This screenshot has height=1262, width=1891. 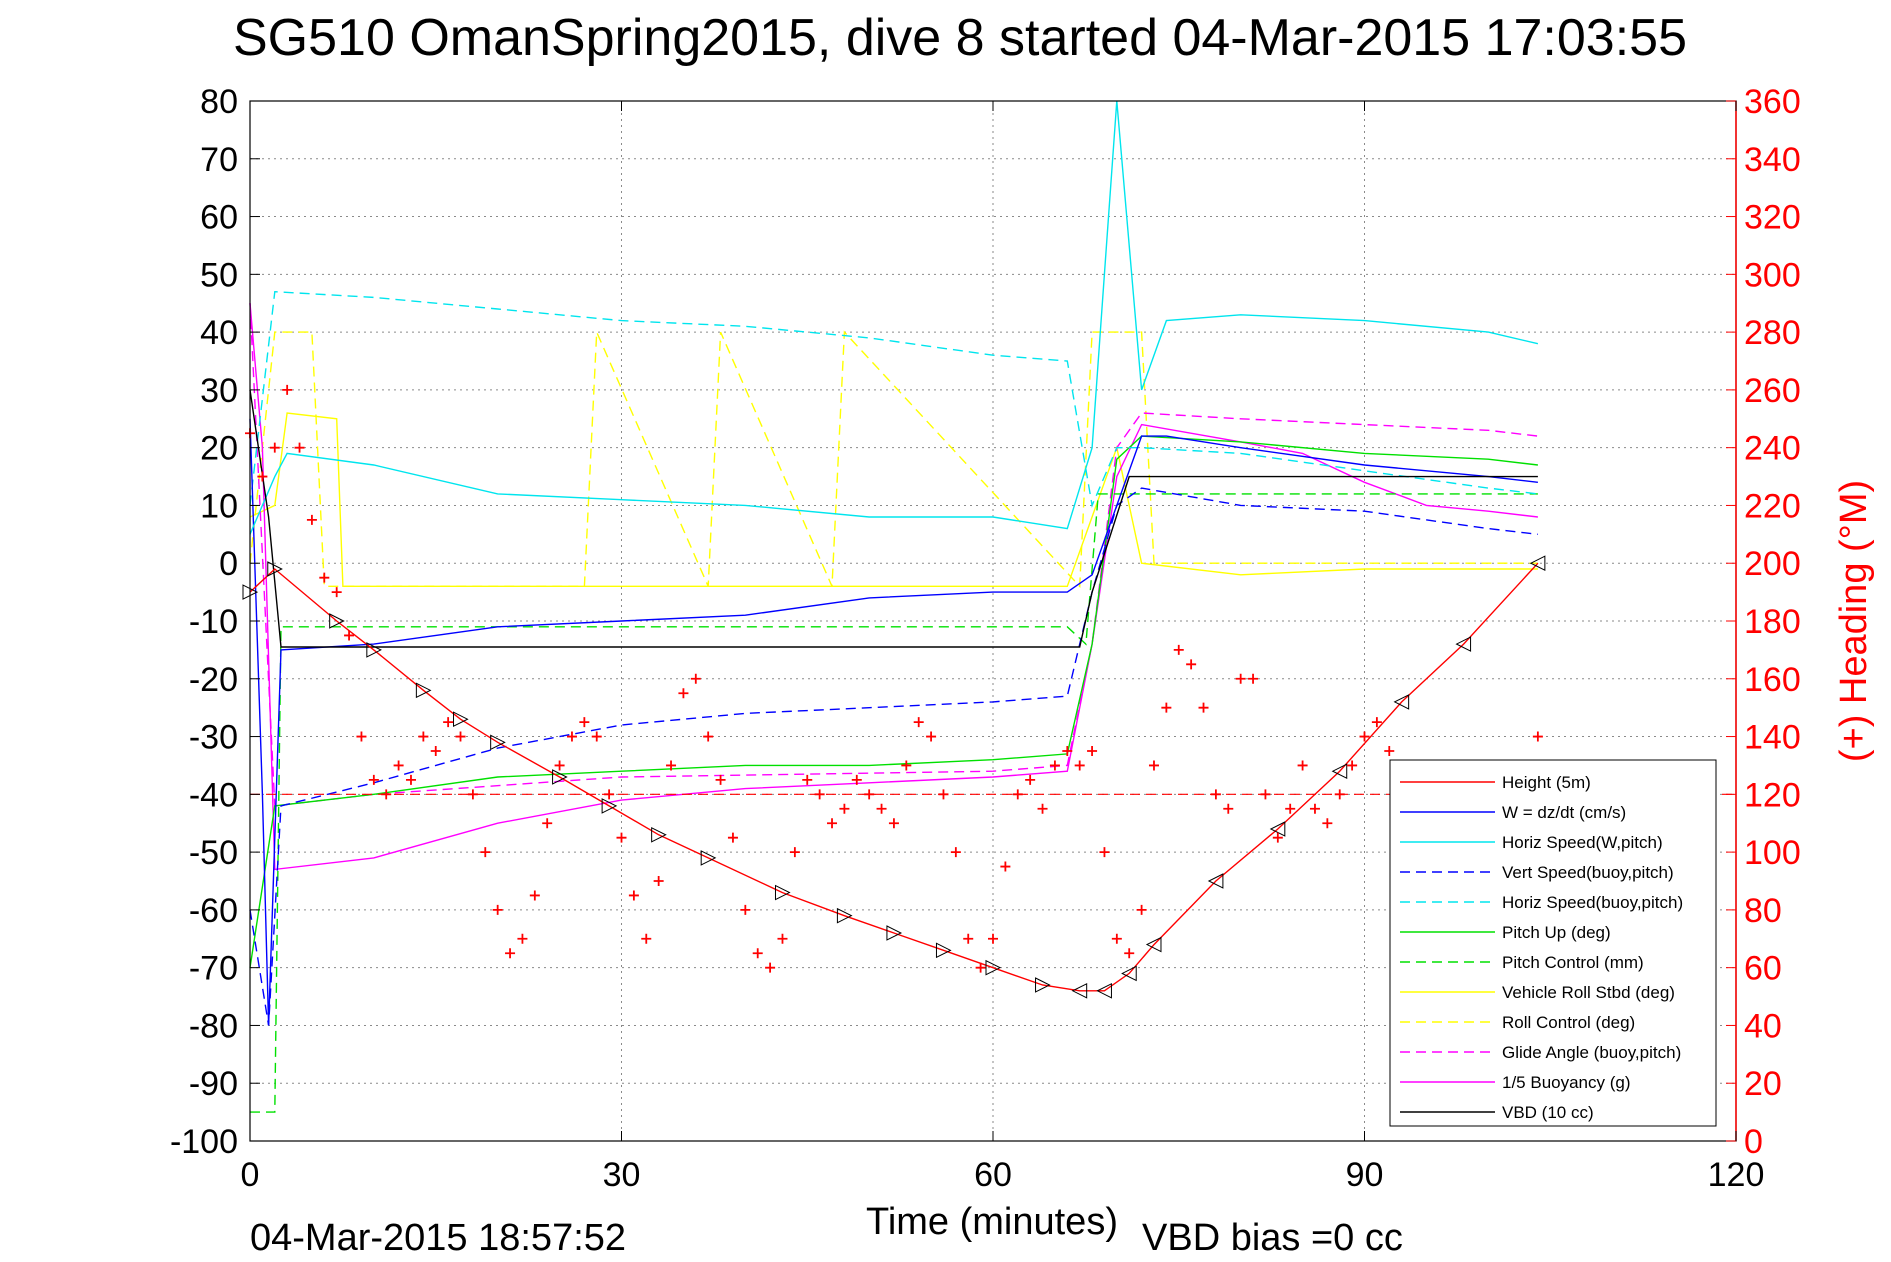 I want to click on footer-date: 04-Mar-2015 18:57:52, so click(x=438, y=1238).